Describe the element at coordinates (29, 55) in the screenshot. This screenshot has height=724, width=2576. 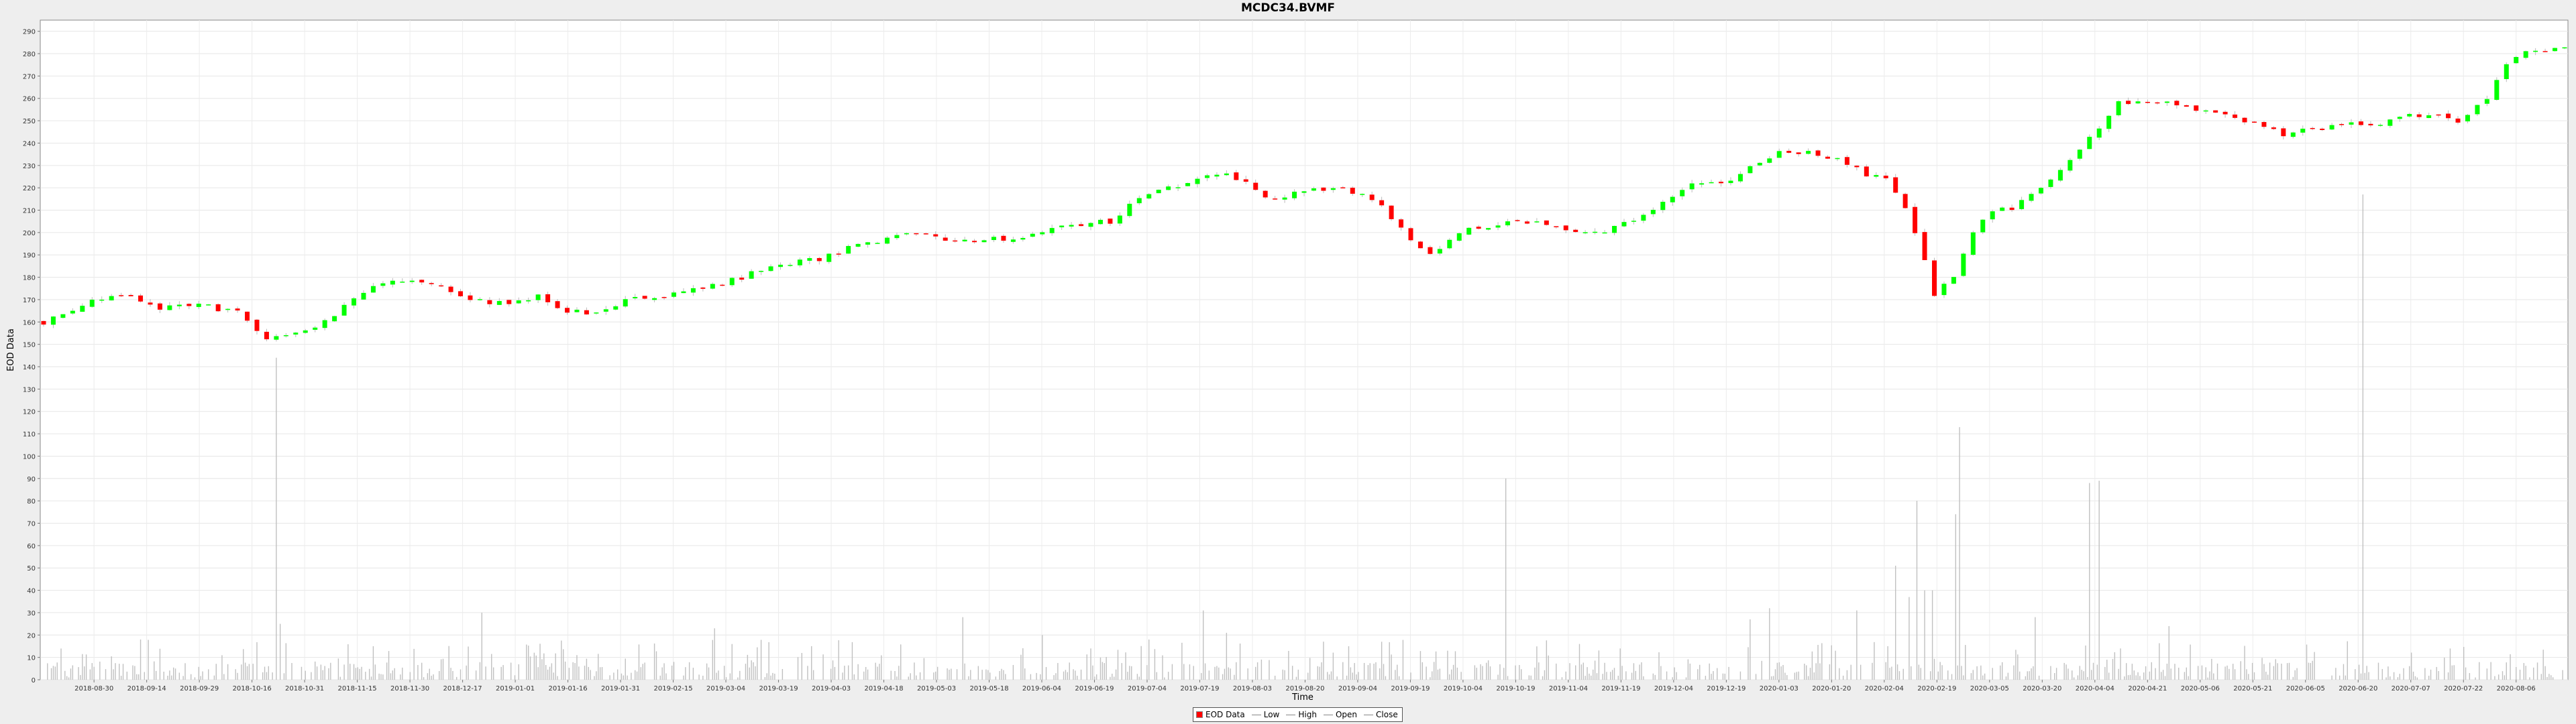
I see `y-tick-label: 280` at that location.